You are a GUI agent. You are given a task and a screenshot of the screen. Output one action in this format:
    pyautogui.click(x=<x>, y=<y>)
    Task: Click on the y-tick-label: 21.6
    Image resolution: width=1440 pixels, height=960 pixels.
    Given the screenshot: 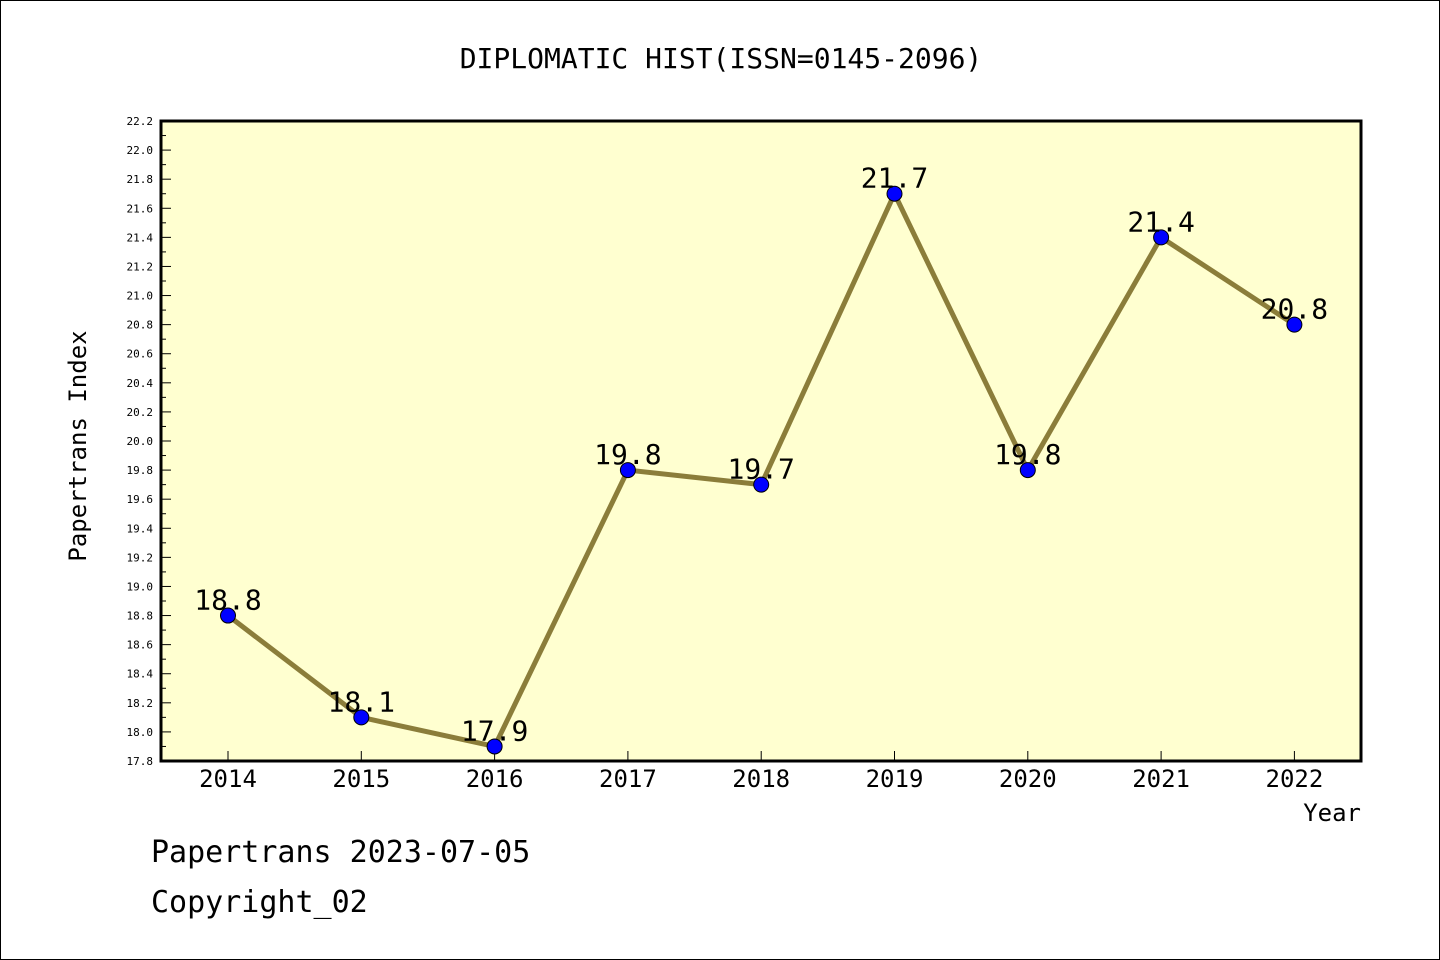 What is the action you would take?
    pyautogui.click(x=140, y=208)
    